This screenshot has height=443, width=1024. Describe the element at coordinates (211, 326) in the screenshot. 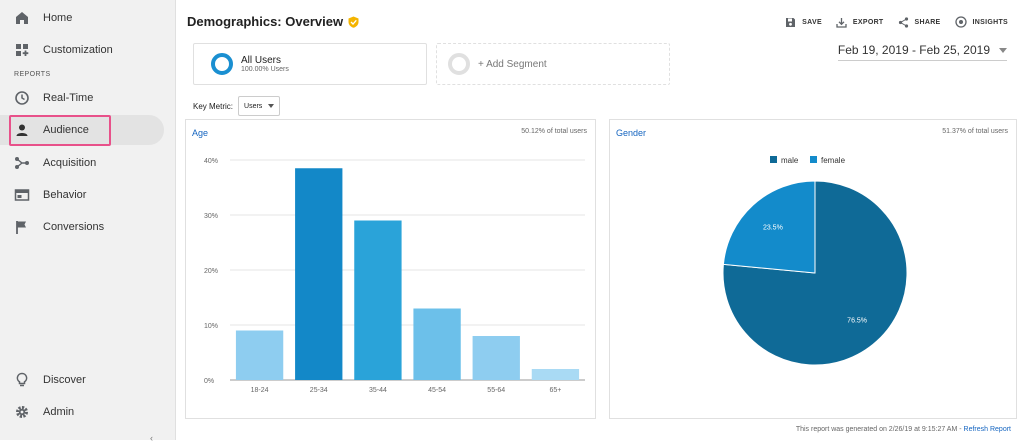

I see `y-tick-label: 10%` at that location.